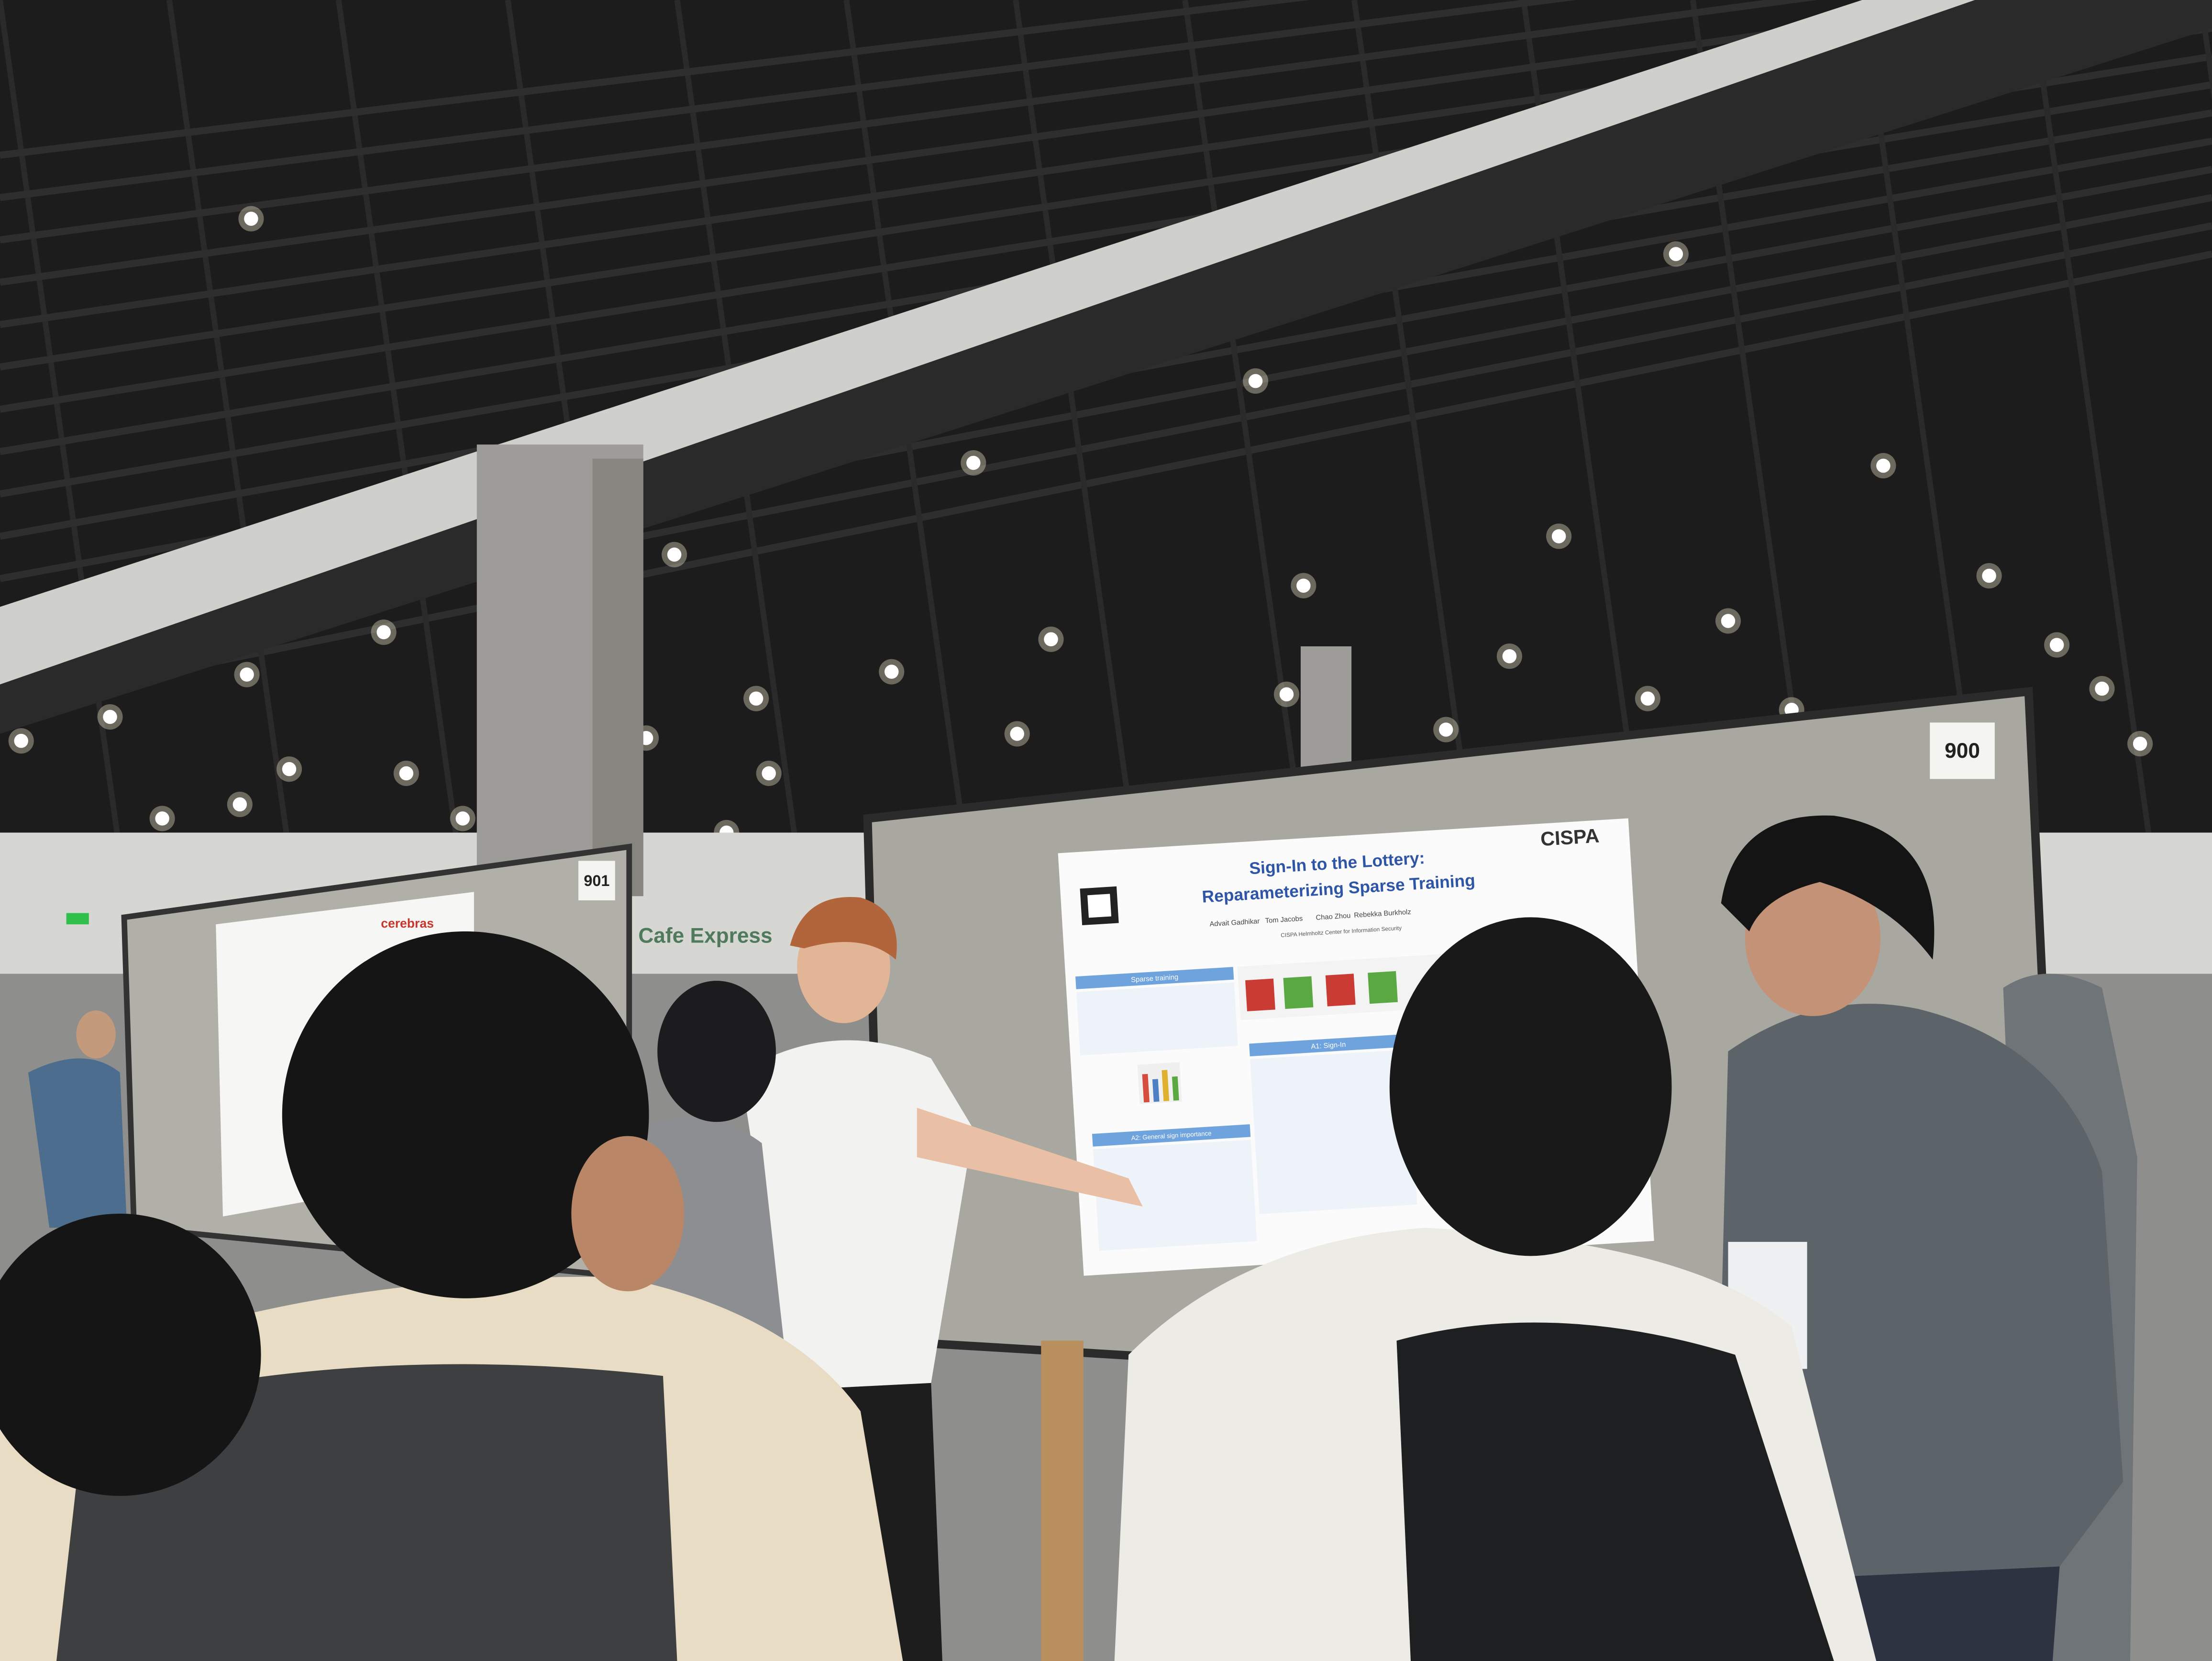 This screenshot has height=1661, width=2212. I want to click on neighbor-logo: cerebras, so click(407, 923).